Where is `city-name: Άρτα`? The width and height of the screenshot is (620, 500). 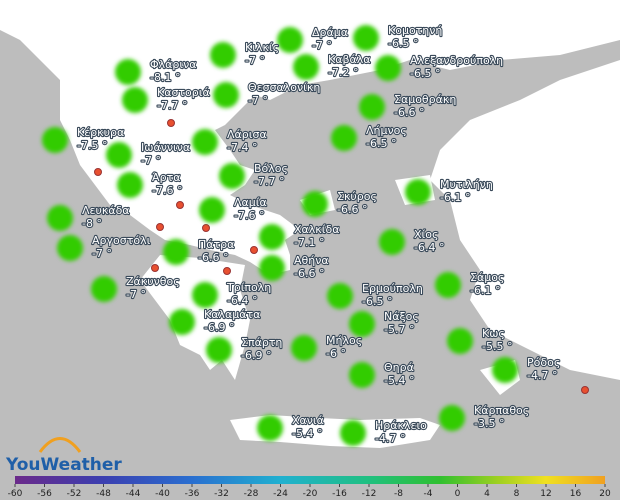 city-name: Άρτα is located at coordinates (166, 177).